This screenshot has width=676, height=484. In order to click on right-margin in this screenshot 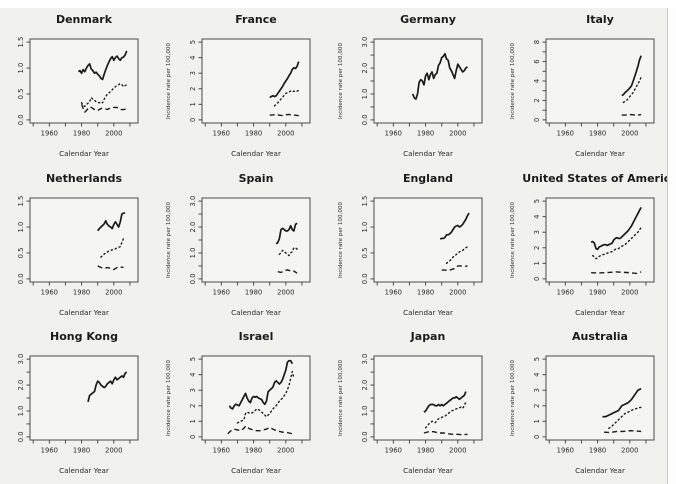, I will do `click(671, 242)`.